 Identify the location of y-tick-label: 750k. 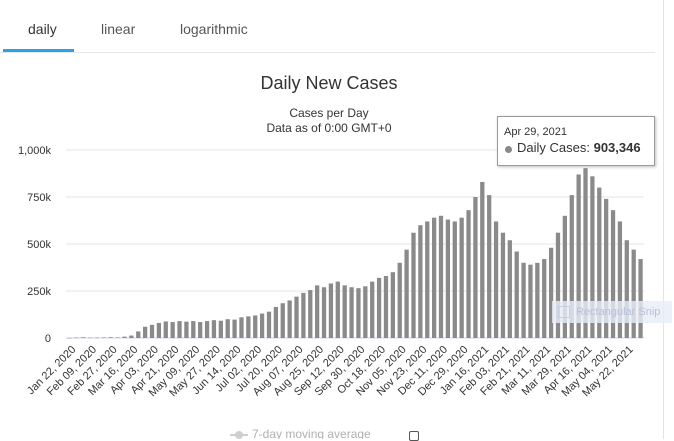
(39, 198).